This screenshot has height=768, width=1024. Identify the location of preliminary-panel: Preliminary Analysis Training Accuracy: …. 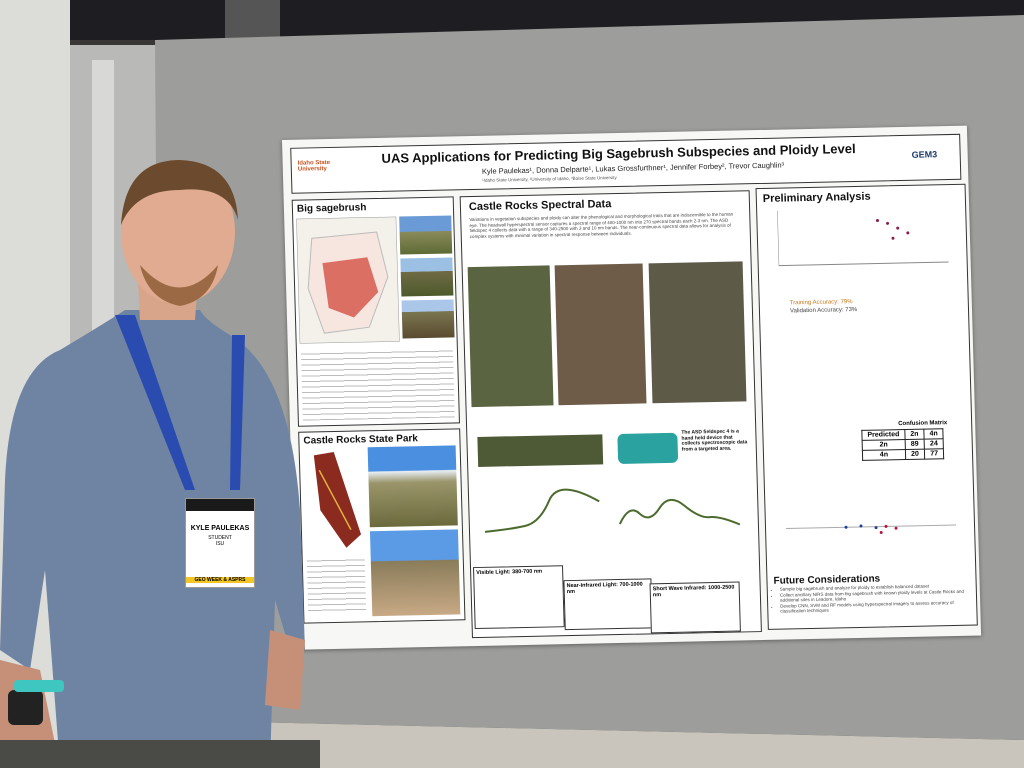
(866, 406).